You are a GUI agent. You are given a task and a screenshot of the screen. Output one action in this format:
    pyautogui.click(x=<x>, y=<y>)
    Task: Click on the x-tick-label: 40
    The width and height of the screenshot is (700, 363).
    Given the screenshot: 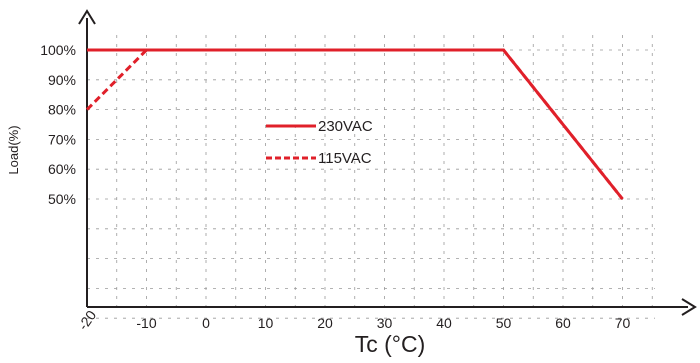 What is the action you would take?
    pyautogui.click(x=444, y=323)
    